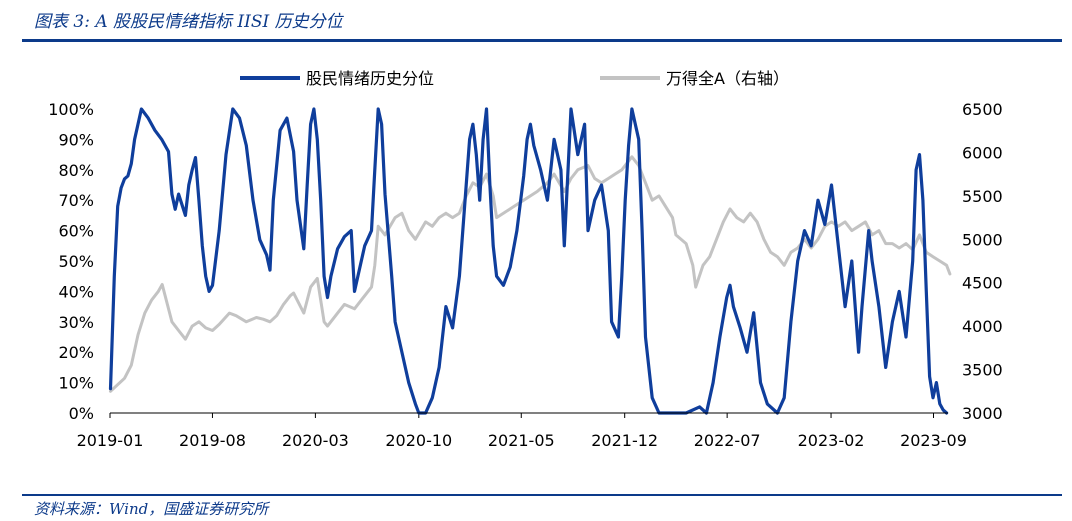 This screenshot has height=521, width=1072. What do you see at coordinates (315, 440) in the screenshot?
I see `x-tick-label: 2020-03` at bounding box center [315, 440].